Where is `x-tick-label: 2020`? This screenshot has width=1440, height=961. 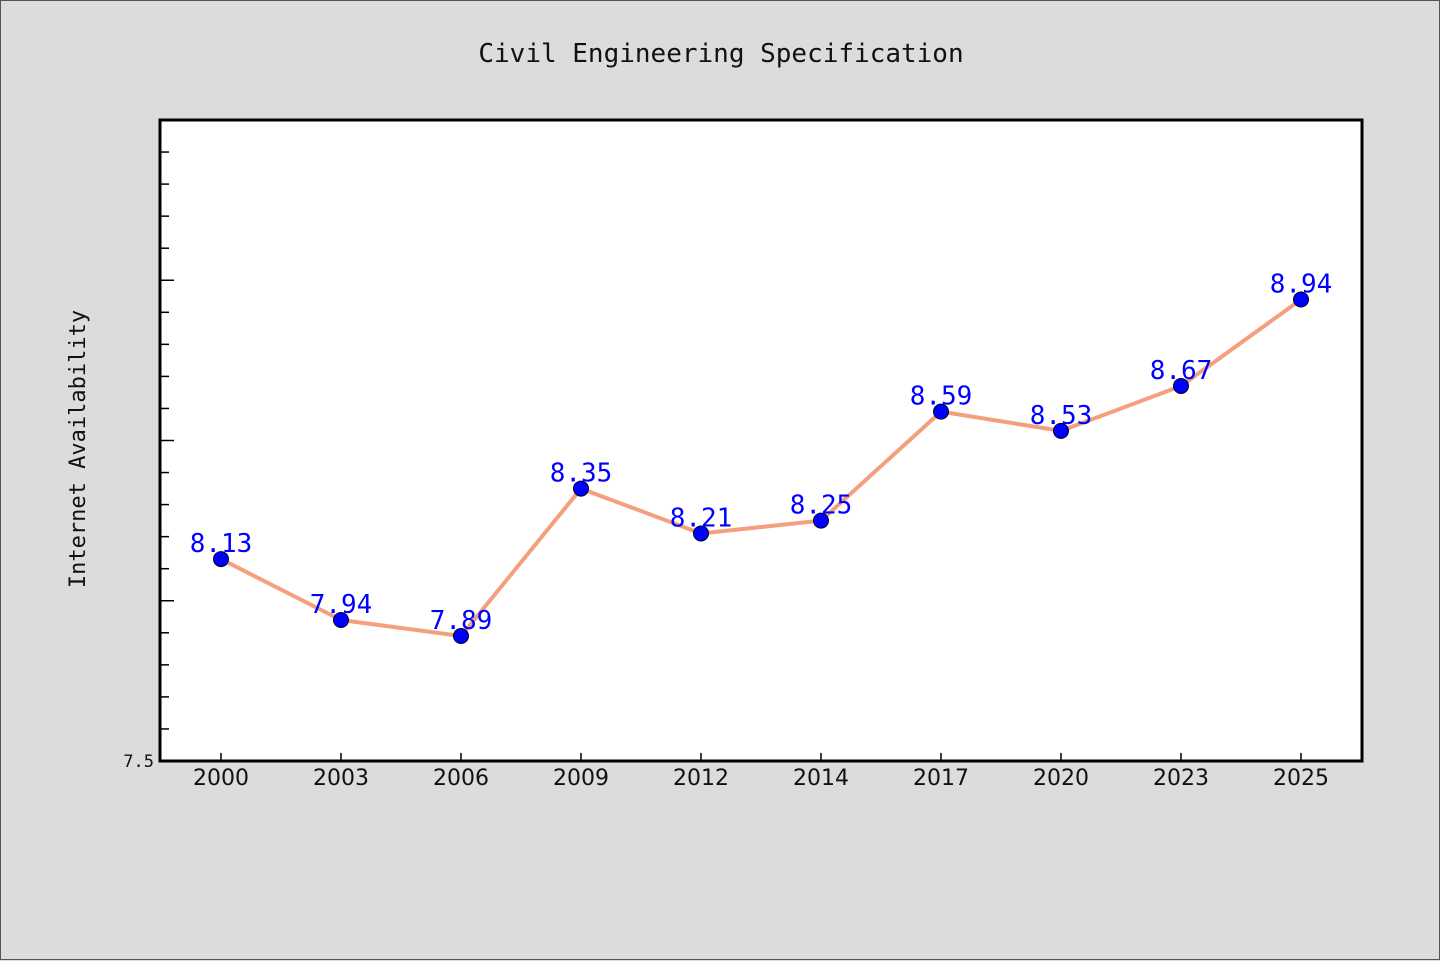
x-tick-label: 2020 is located at coordinates (1061, 778).